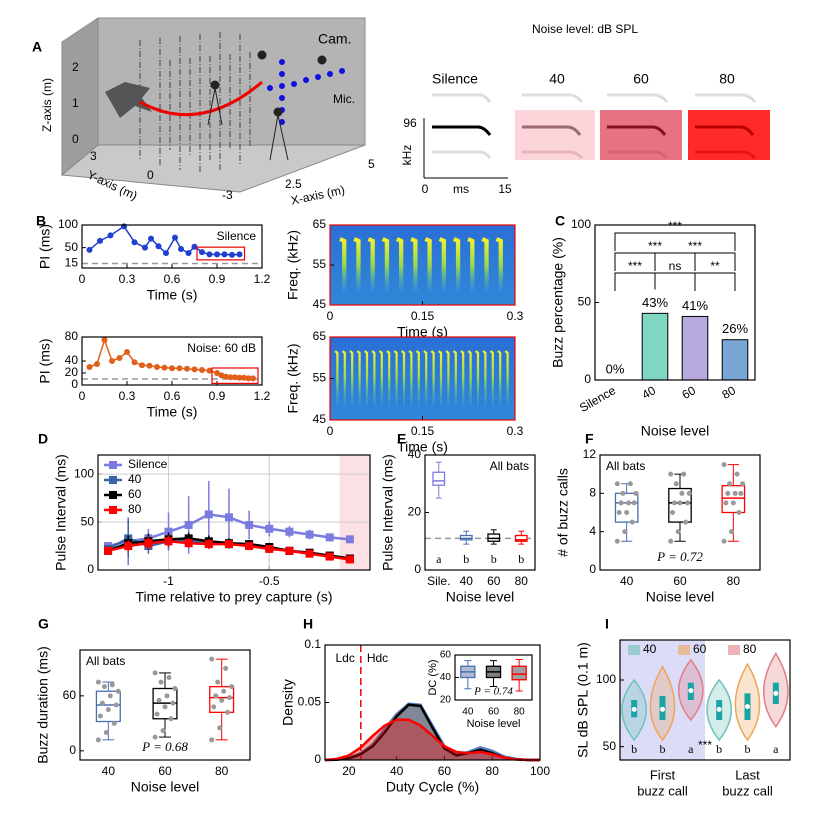 The height and width of the screenshot is (815, 819). I want to click on significance-label: ***, so click(695, 246).